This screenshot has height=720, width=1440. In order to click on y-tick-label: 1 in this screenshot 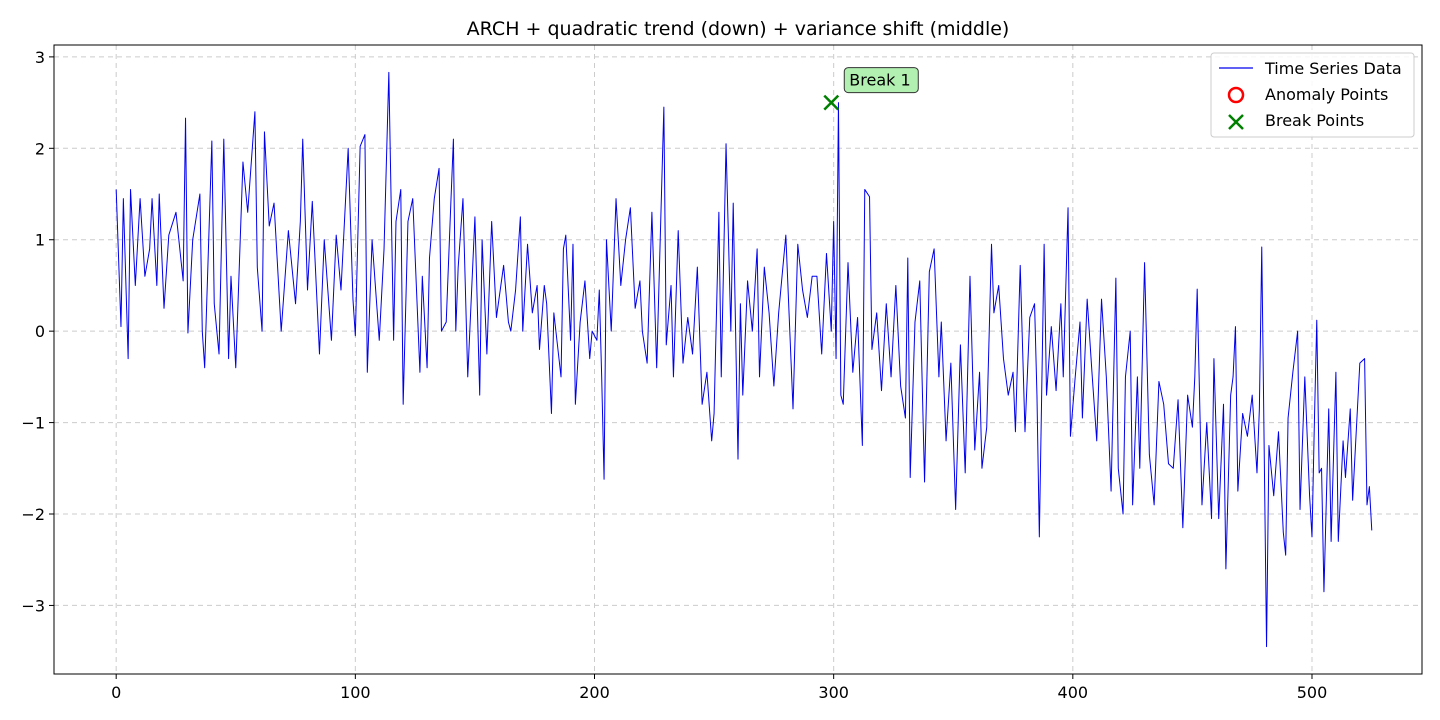, I will do `click(40, 240)`.